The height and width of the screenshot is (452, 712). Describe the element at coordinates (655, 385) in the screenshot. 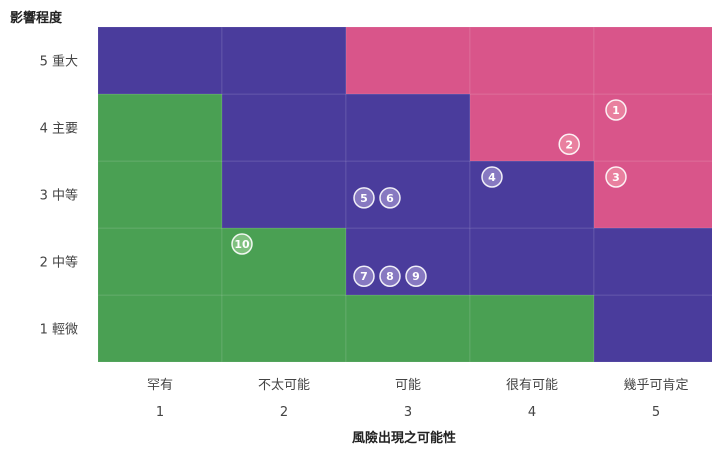

I see `x-tick-label: 幾乎可肯定` at that location.